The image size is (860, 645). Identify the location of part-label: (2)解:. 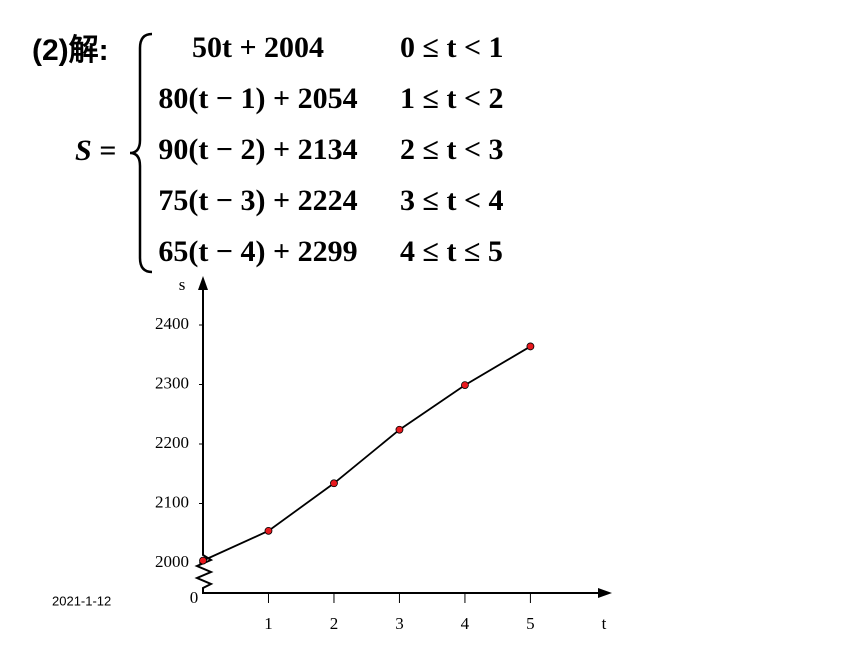
(70, 50).